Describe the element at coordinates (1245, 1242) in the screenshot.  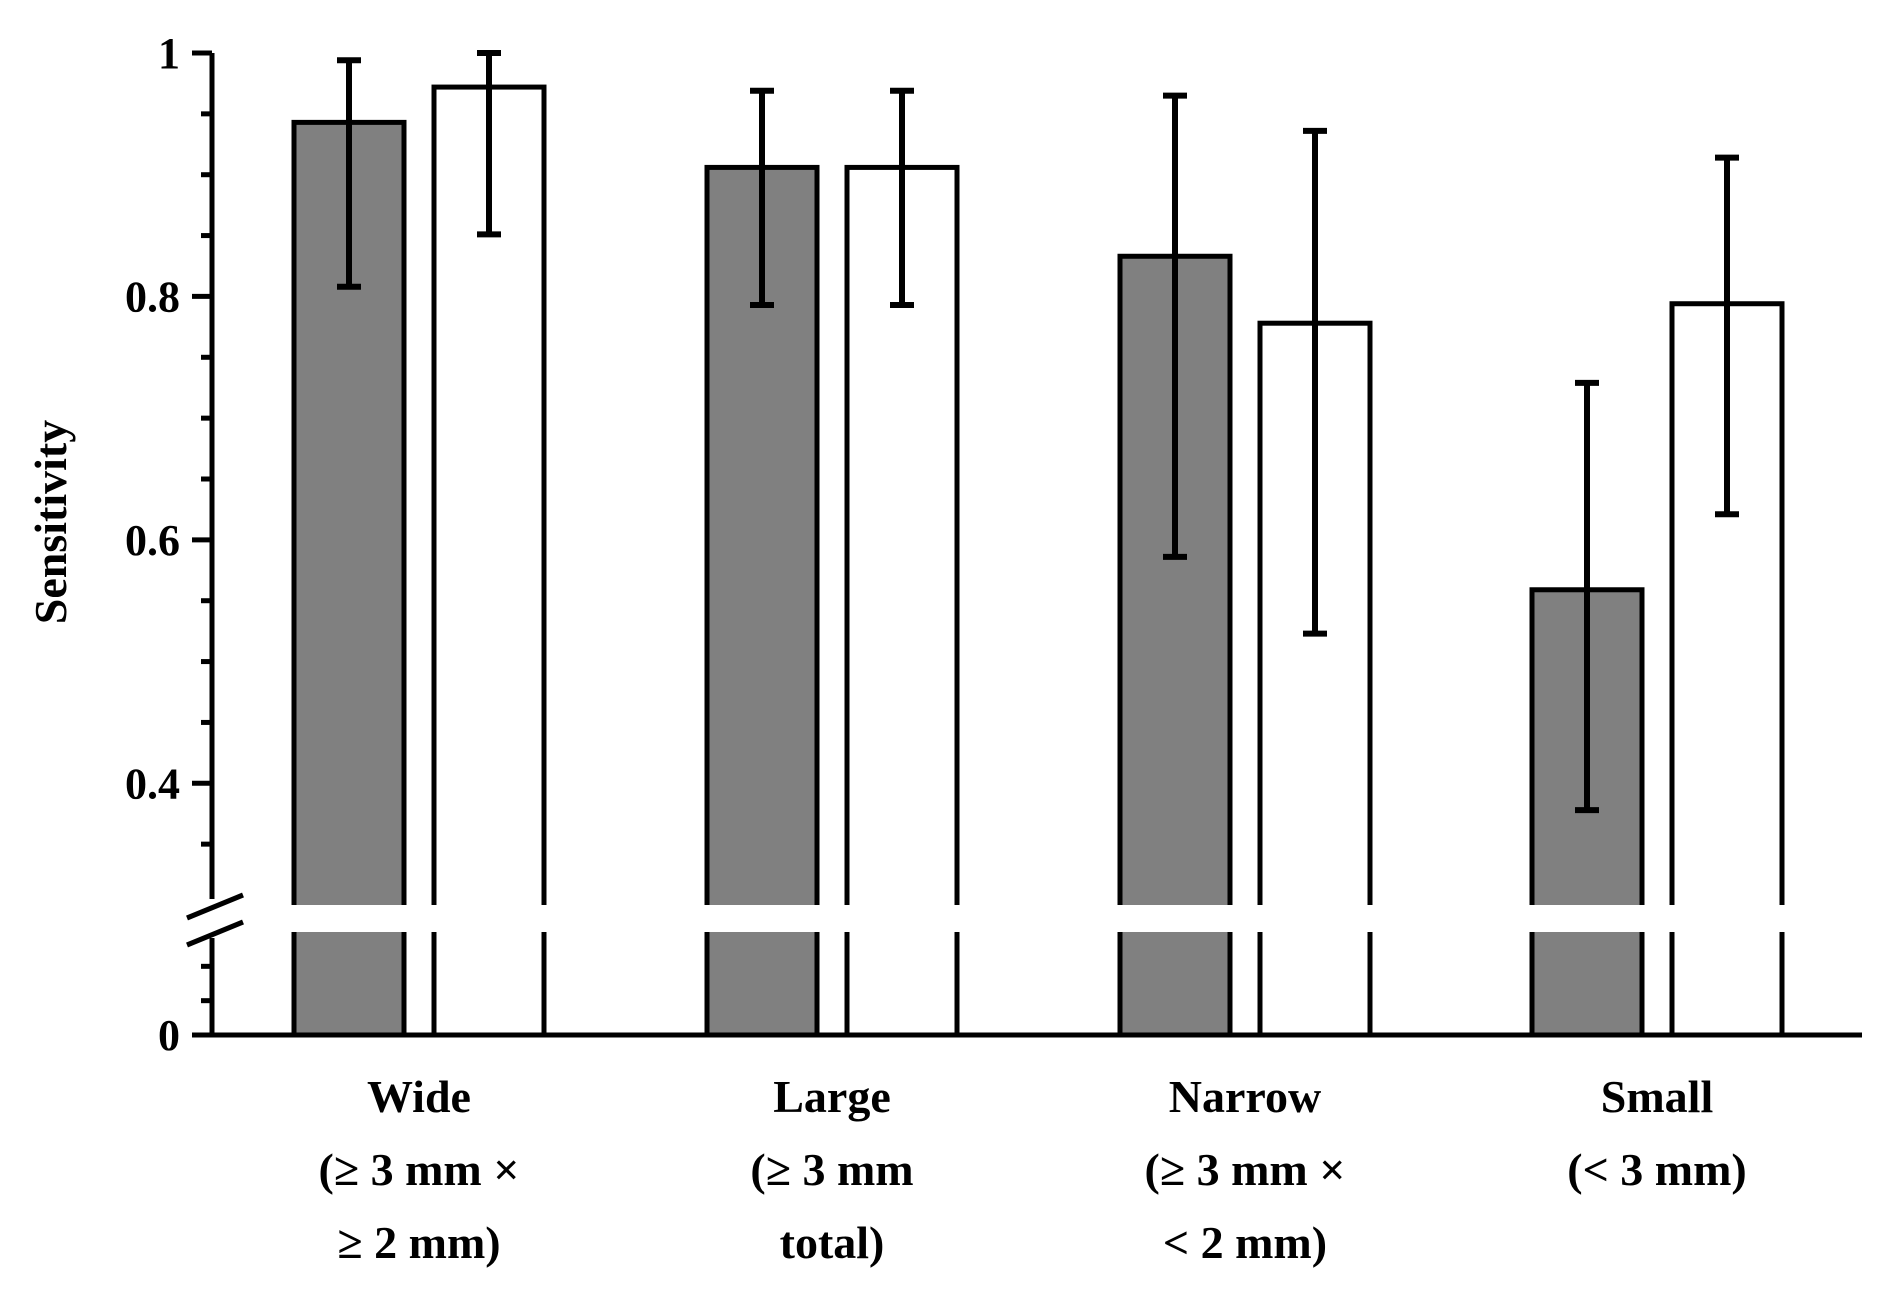
I see `x-category-label-line: < 2 mm)` at that location.